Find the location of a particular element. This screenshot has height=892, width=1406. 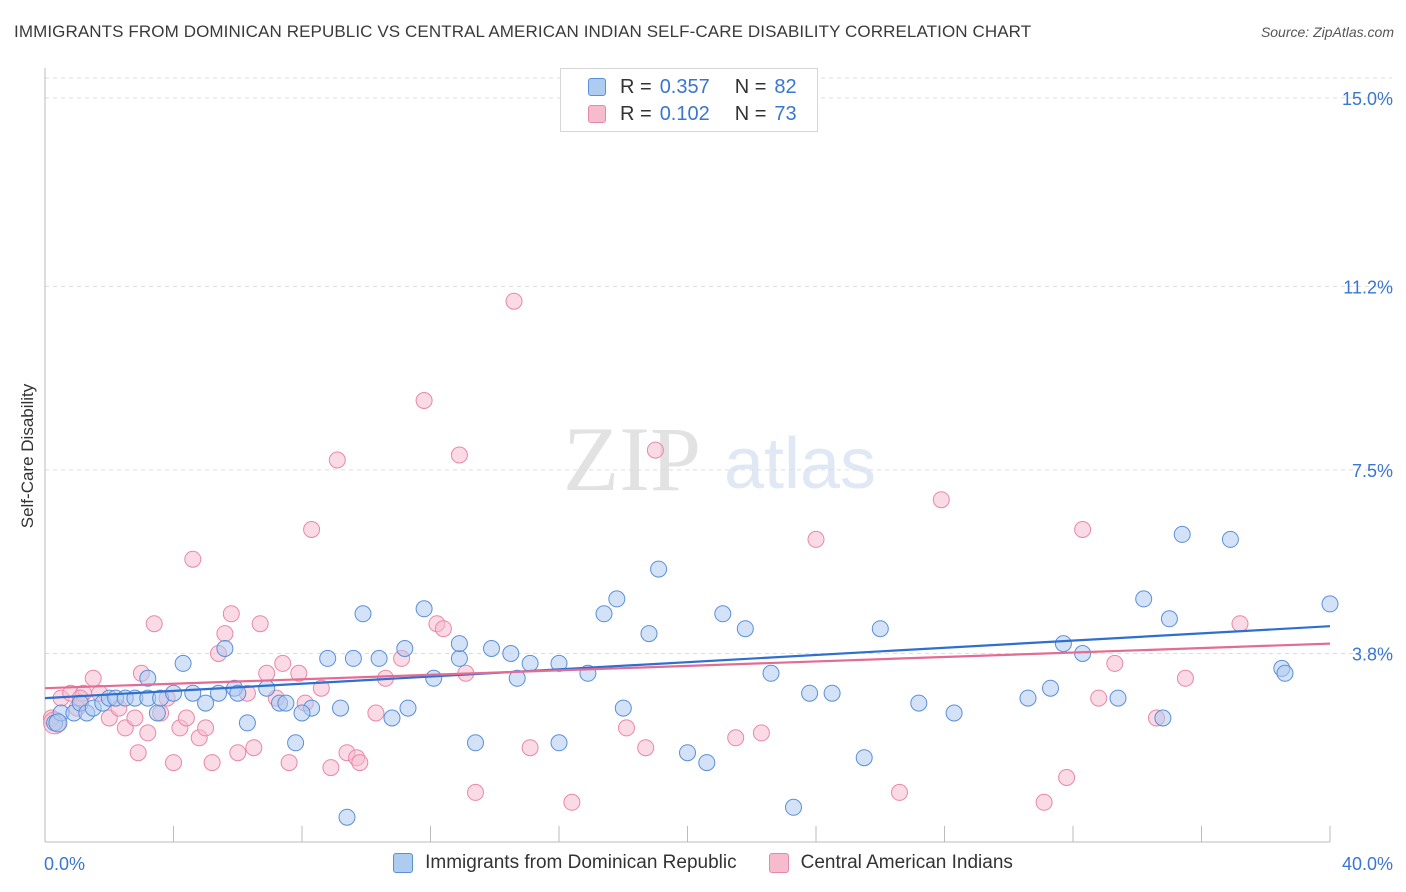

n-label: N = is located at coordinates (750, 113).